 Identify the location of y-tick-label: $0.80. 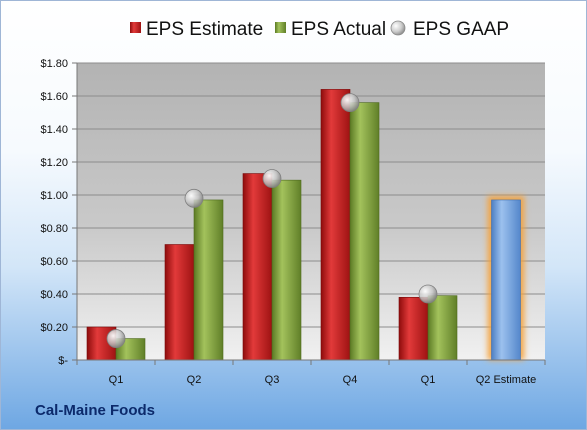
(54, 229).